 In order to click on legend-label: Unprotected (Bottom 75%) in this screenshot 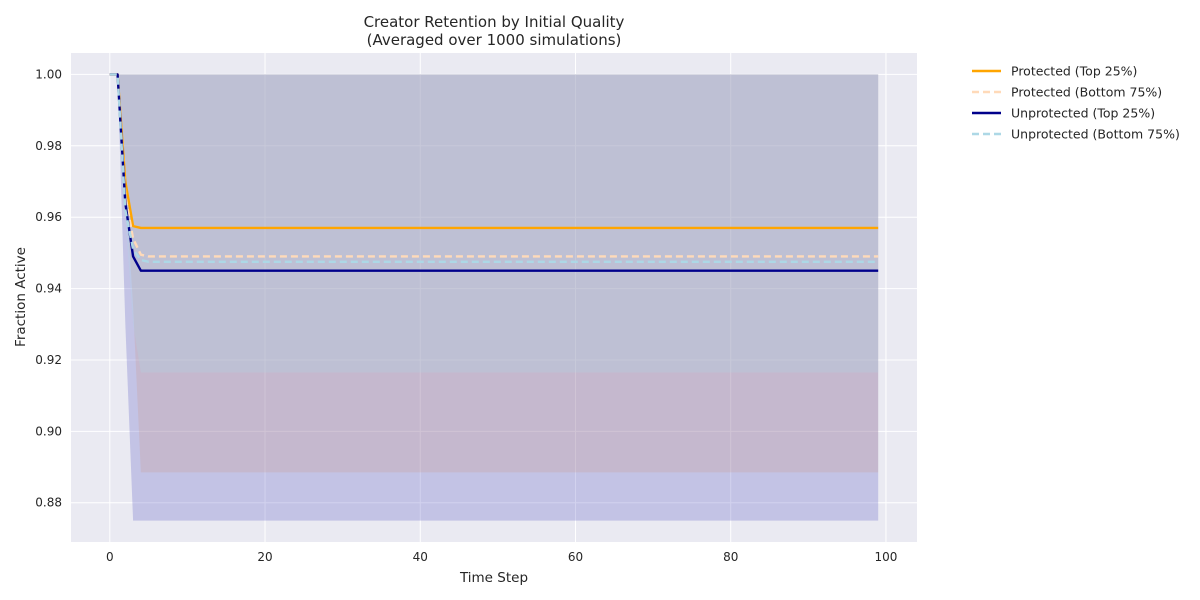, I will do `click(1095, 134)`.